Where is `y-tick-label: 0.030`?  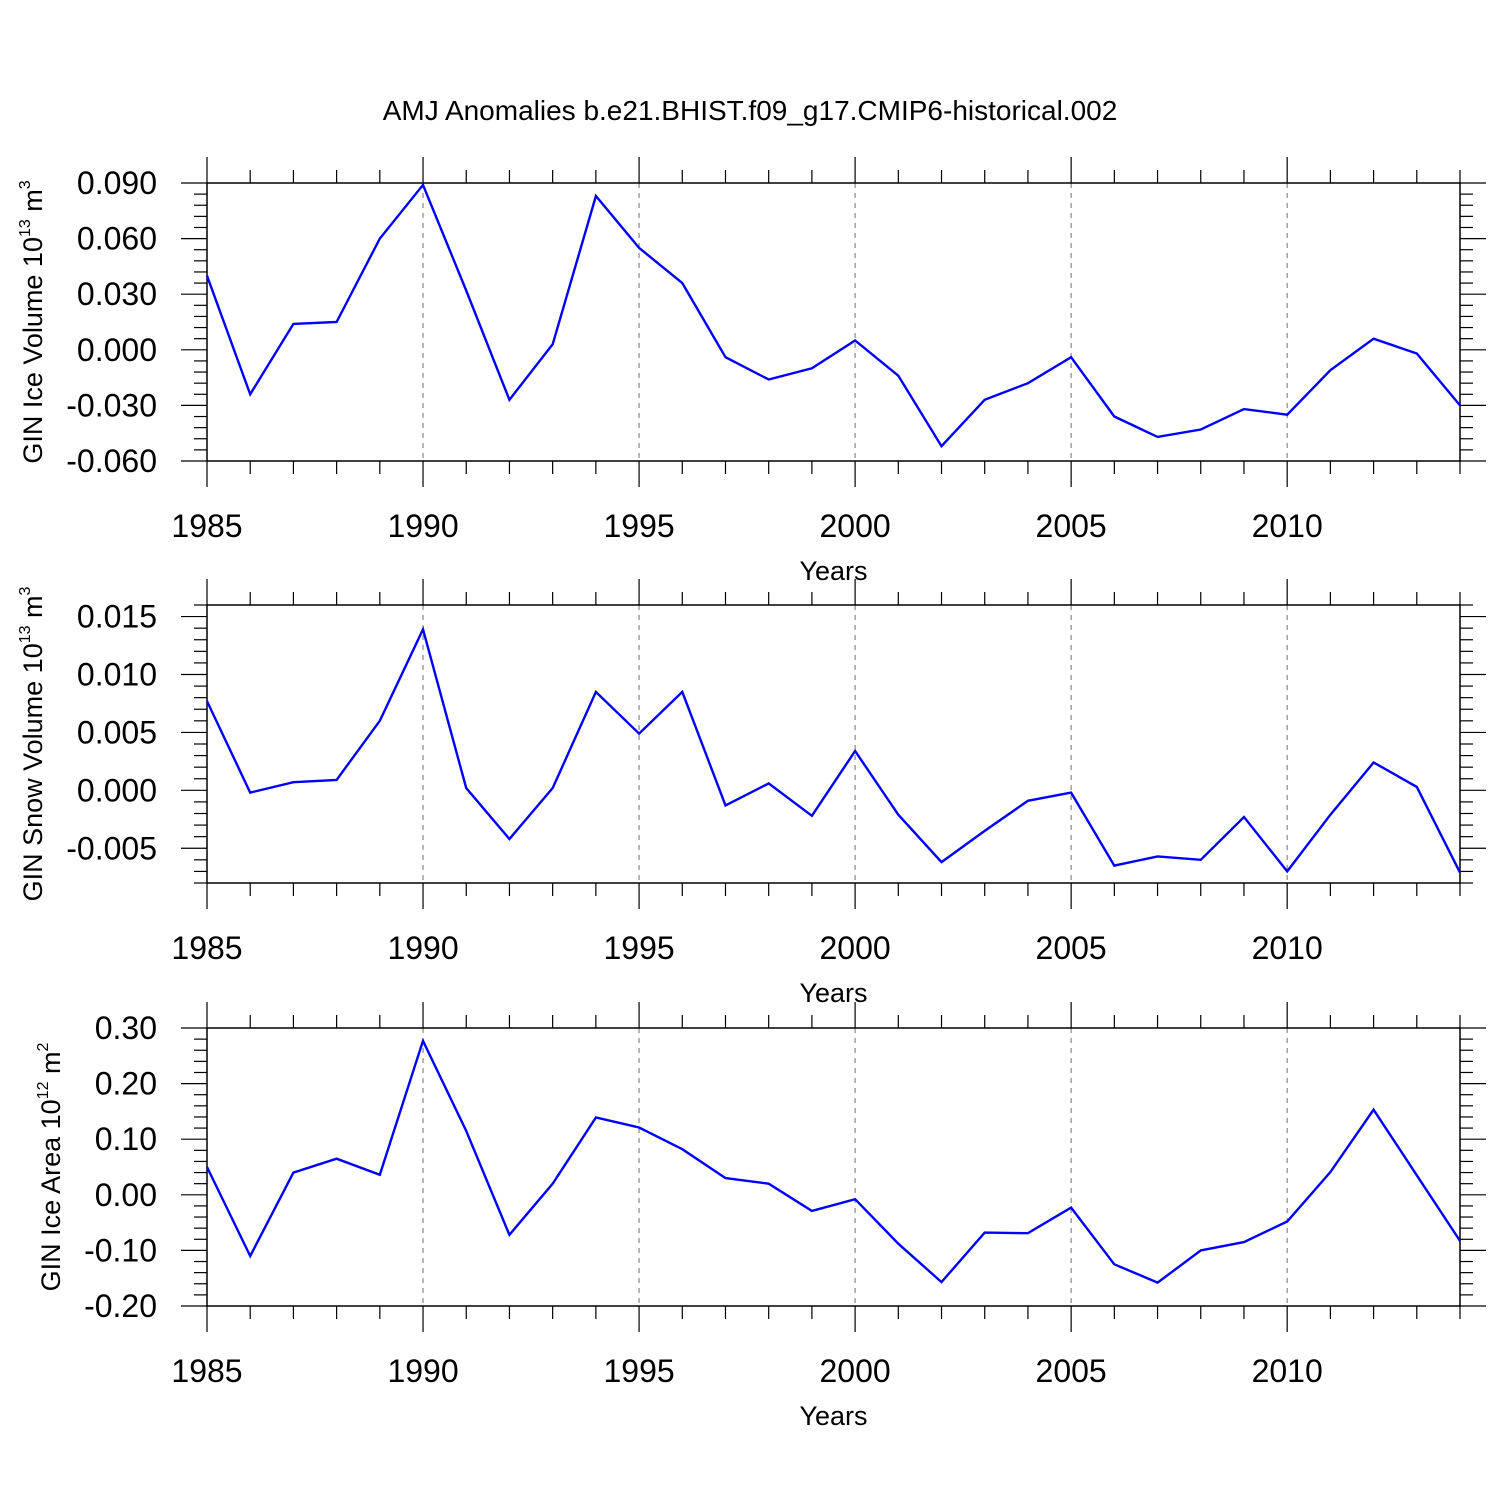 y-tick-label: 0.030 is located at coordinates (117, 294).